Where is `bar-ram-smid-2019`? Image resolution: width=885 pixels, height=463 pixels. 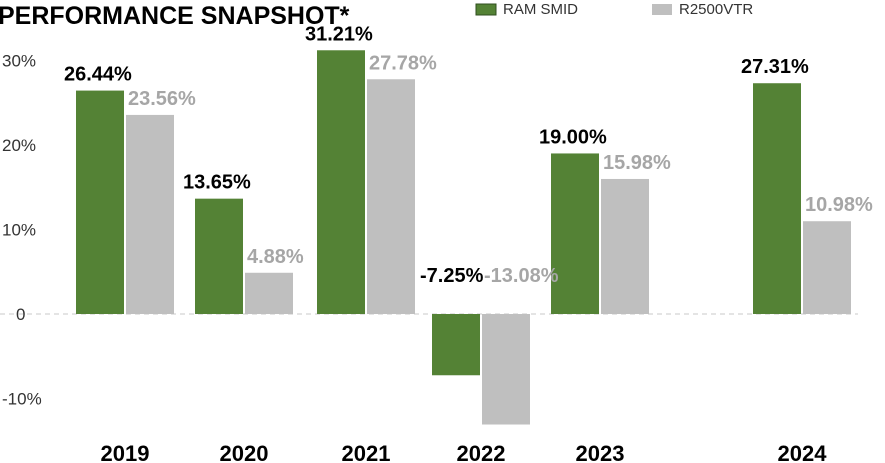
bar-ram-smid-2019 is located at coordinates (100, 202).